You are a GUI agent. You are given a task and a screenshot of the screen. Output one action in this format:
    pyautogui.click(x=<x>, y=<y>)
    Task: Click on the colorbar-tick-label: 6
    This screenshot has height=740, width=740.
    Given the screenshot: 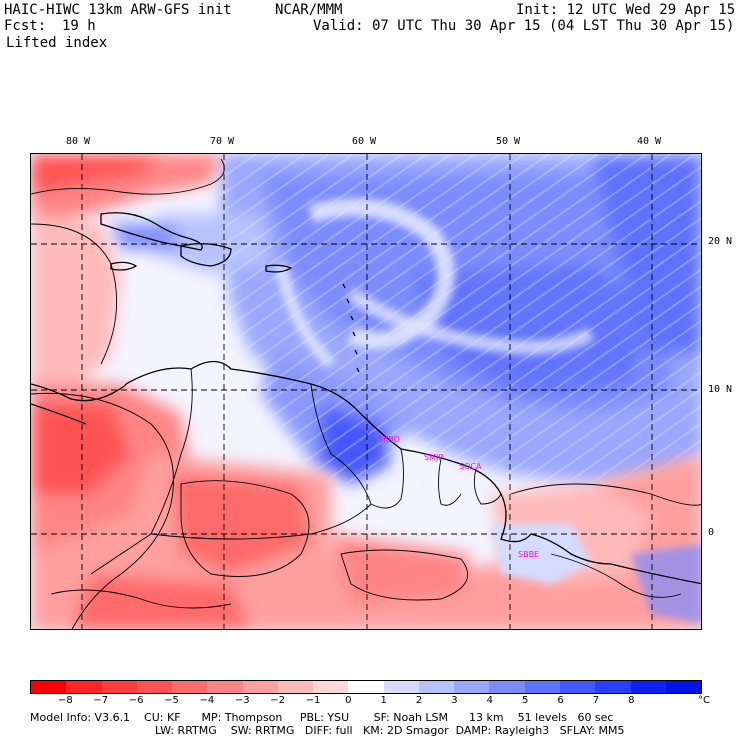 What is the action you would take?
    pyautogui.click(x=560, y=700)
    